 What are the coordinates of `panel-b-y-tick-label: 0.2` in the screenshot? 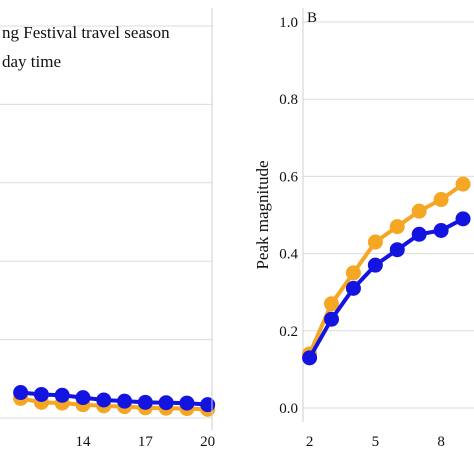 It's located at (288, 332).